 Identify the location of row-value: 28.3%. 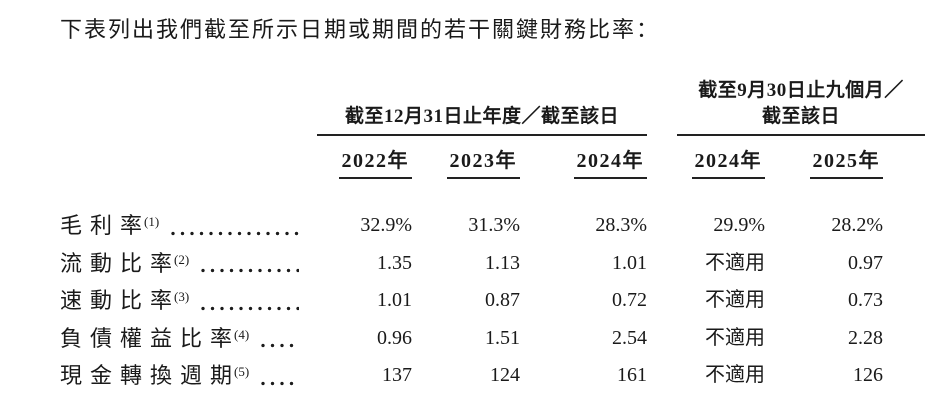
(621, 225).